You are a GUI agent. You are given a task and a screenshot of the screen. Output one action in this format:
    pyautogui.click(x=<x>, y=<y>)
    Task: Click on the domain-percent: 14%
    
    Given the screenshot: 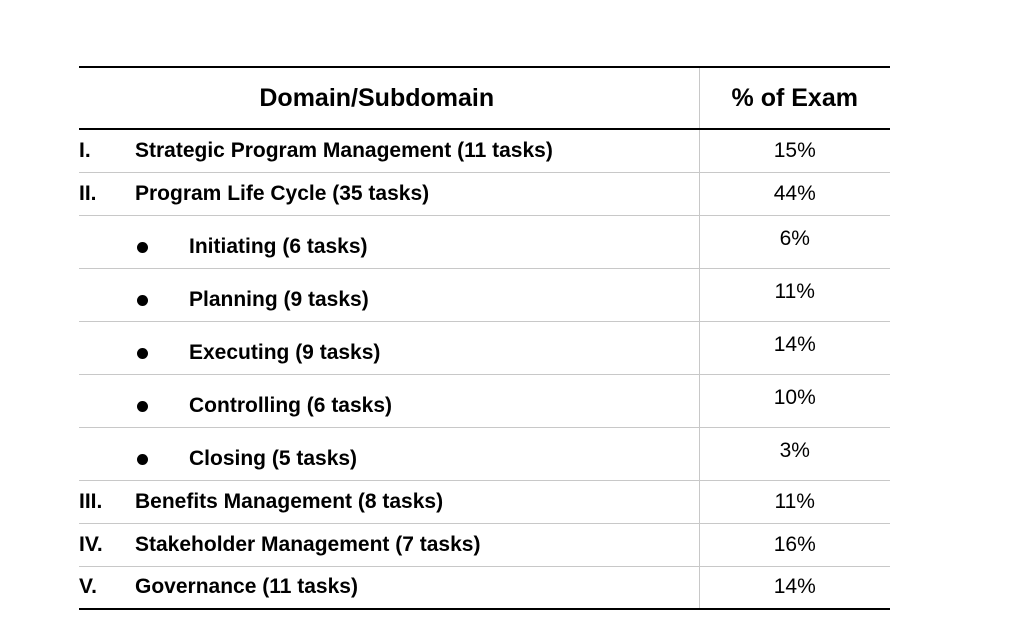 What is the action you would take?
    pyautogui.click(x=794, y=588)
    